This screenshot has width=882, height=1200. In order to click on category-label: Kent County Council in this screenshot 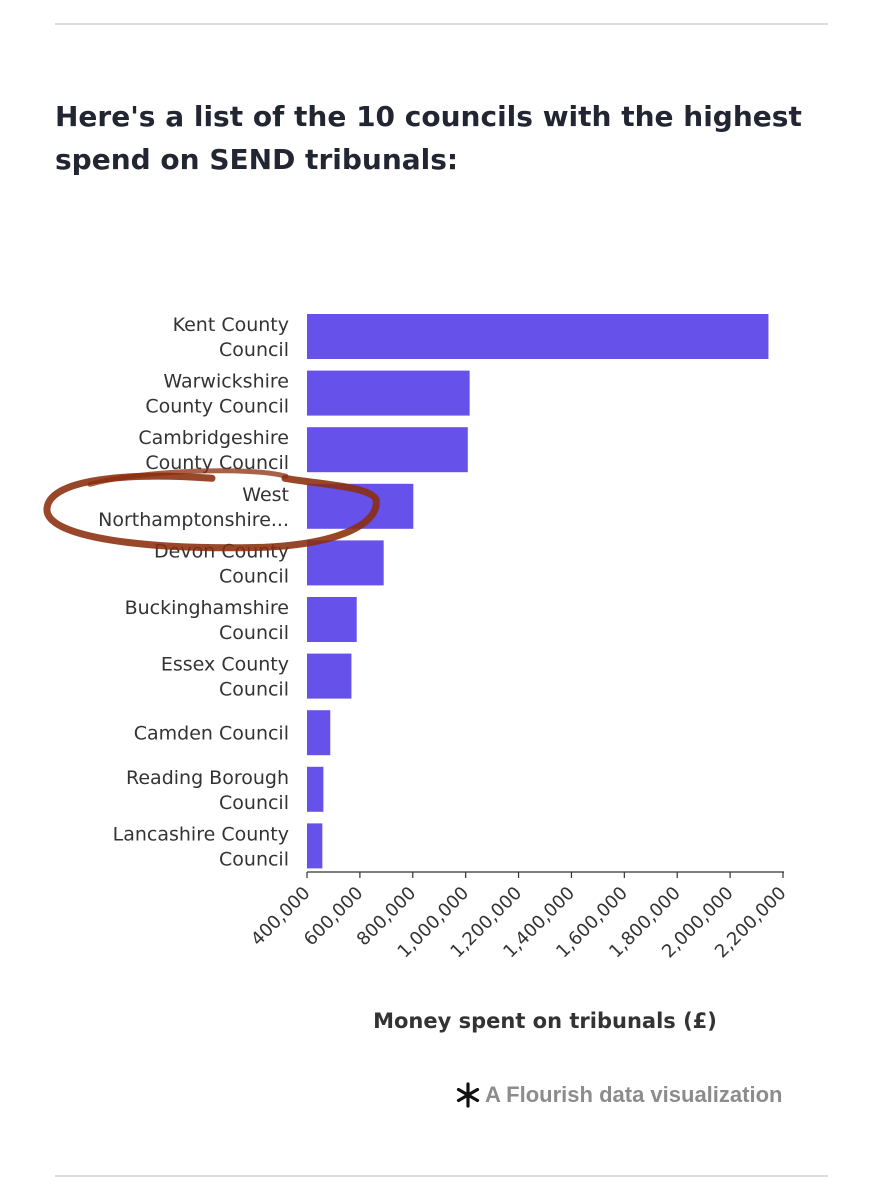, I will do `click(231, 337)`.